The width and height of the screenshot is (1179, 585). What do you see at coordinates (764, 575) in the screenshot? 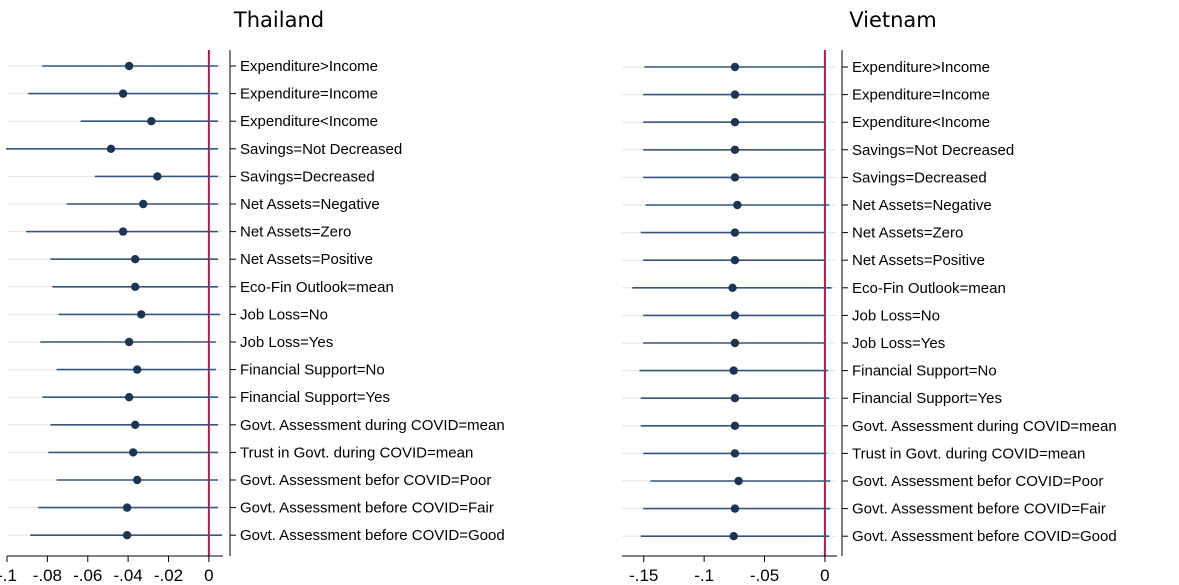
I see `x-tick-label: -.05` at bounding box center [764, 575].